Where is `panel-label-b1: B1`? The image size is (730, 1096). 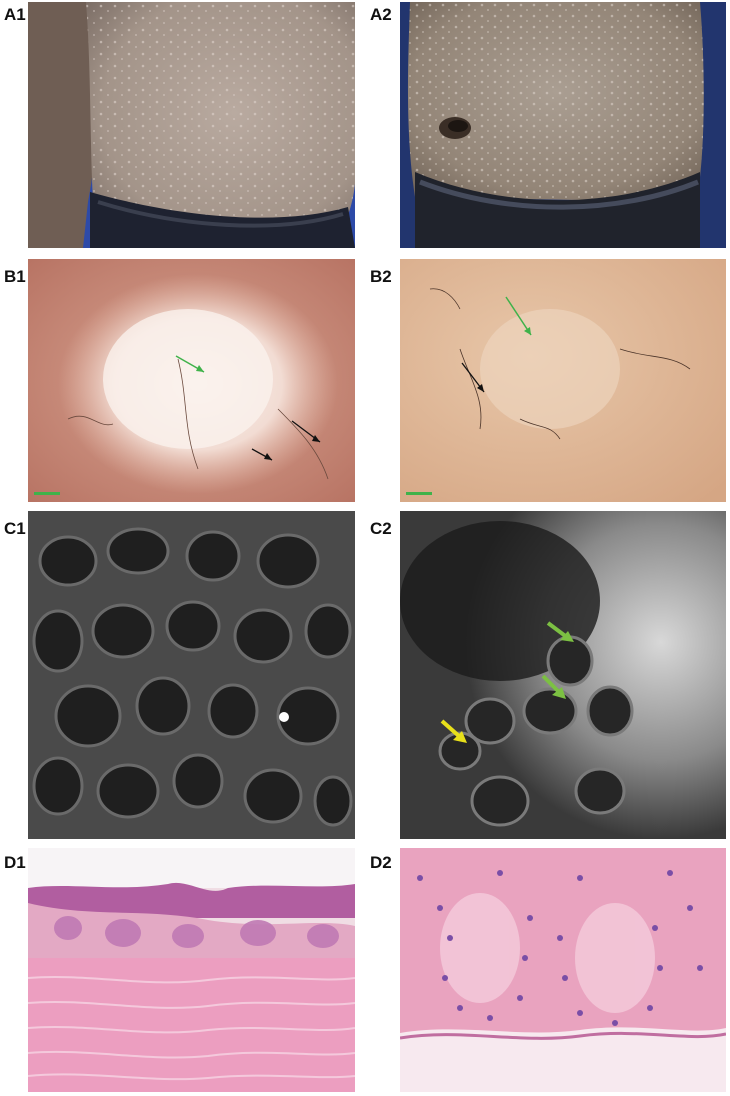 panel-label-b1: B1 is located at coordinates (15, 276).